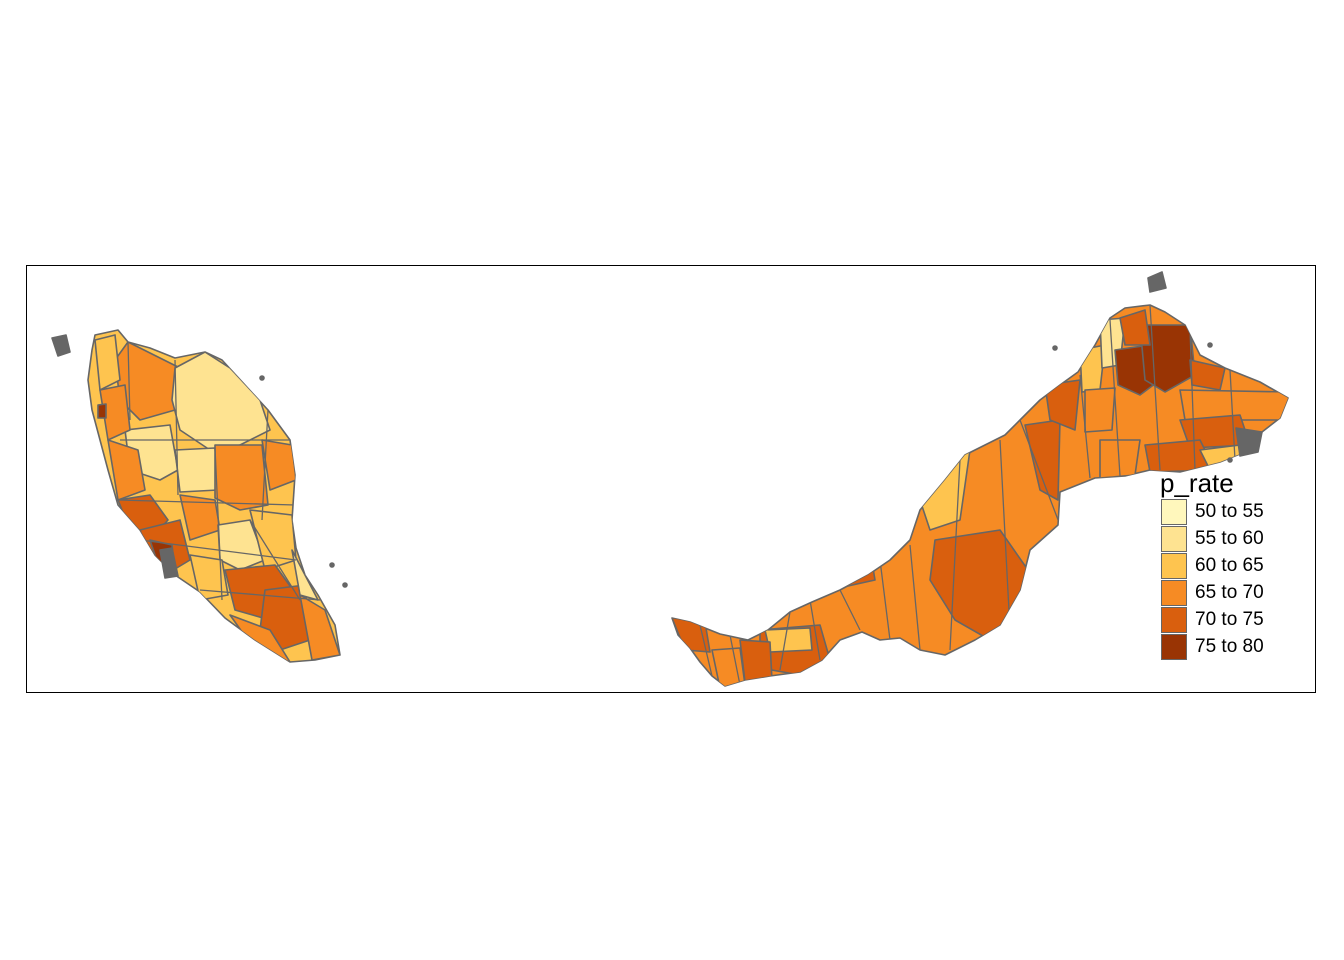 The image size is (1344, 960). What do you see at coordinates (1229, 592) in the screenshot?
I see `legend-label: 65 to 70` at bounding box center [1229, 592].